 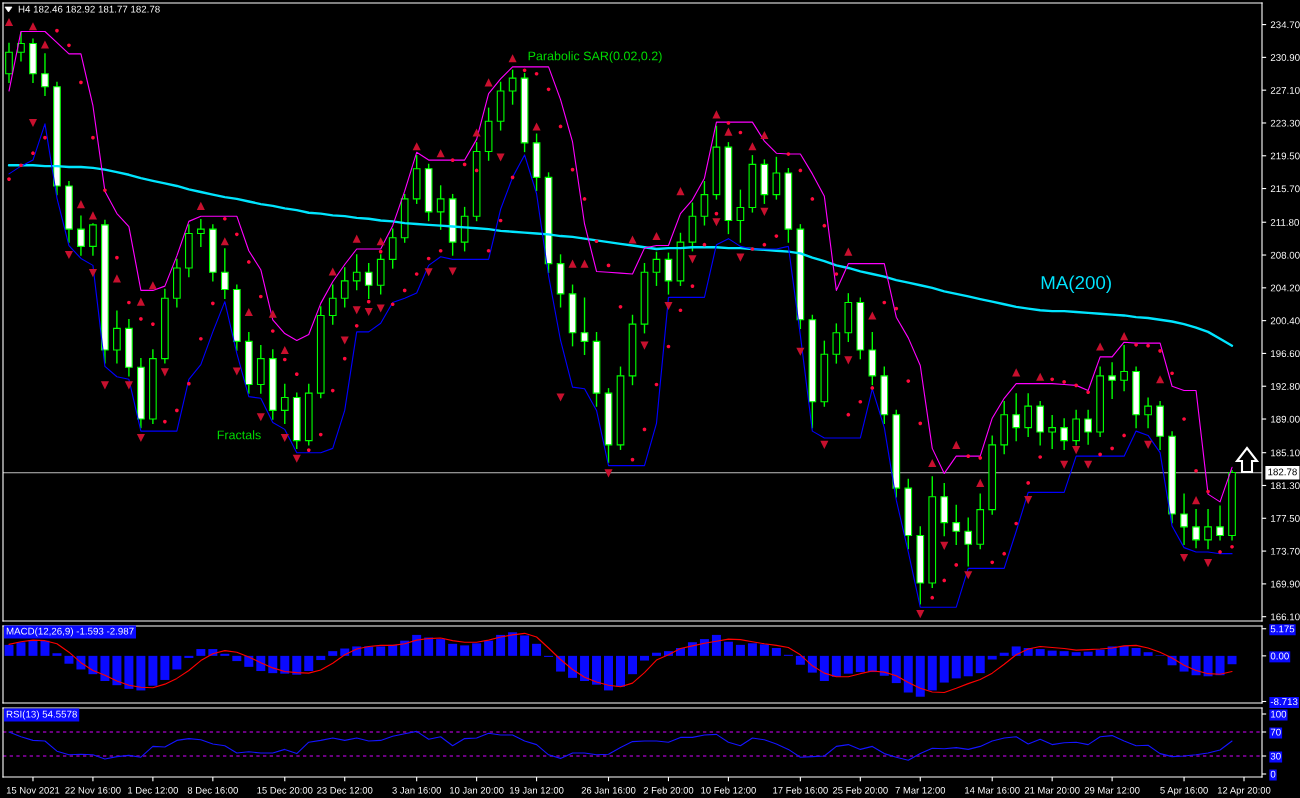 I want to click on x-tick-label: 2 Feb 20:00, so click(x=668, y=790).